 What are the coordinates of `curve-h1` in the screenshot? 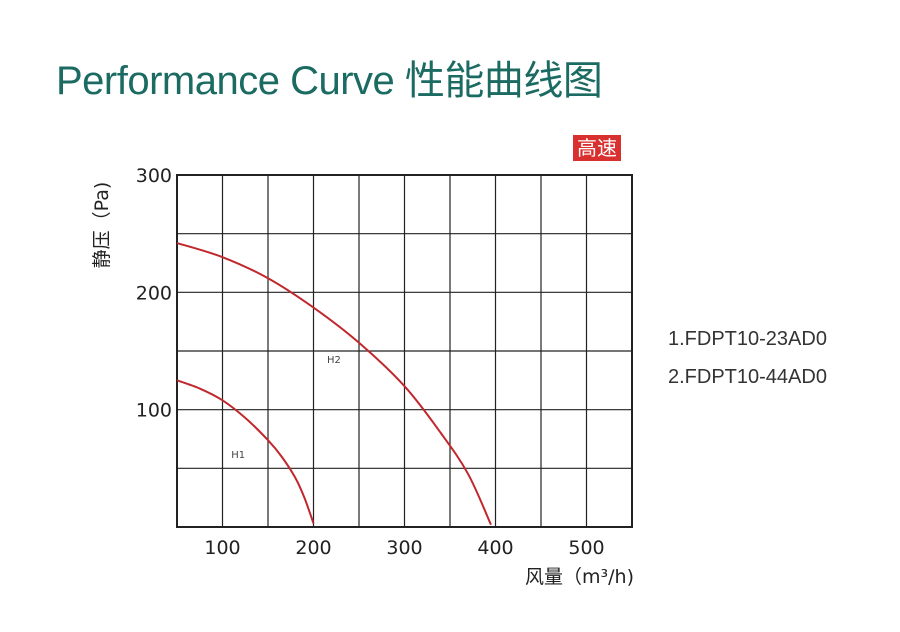 It's located at (245, 451).